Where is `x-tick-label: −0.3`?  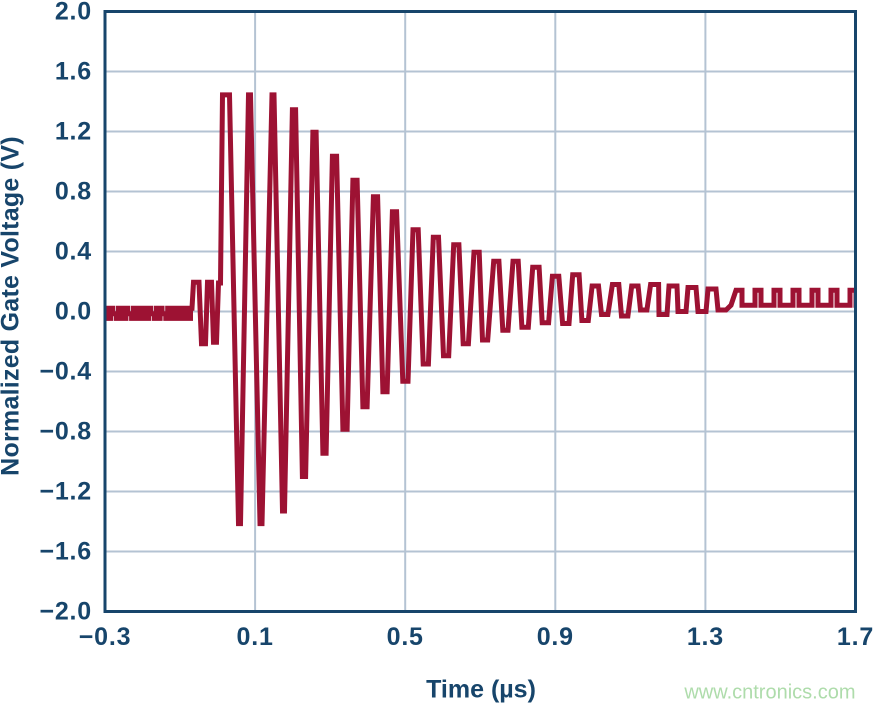
x-tick-label: −0.3 is located at coordinates (105, 637).